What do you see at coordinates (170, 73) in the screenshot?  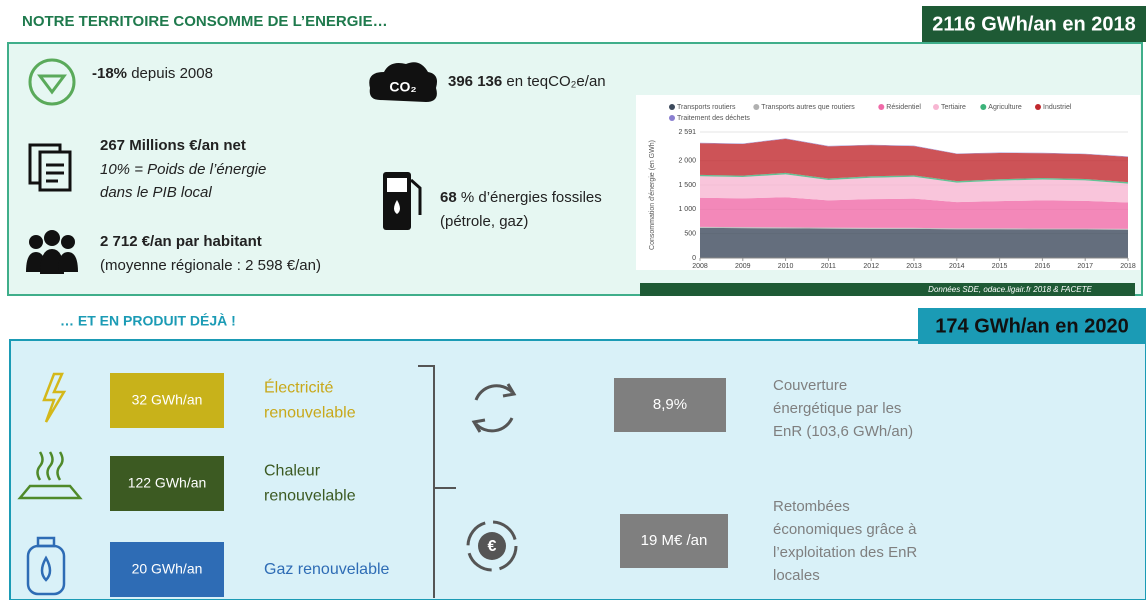 I see `trend-text: depuis 2008` at bounding box center [170, 73].